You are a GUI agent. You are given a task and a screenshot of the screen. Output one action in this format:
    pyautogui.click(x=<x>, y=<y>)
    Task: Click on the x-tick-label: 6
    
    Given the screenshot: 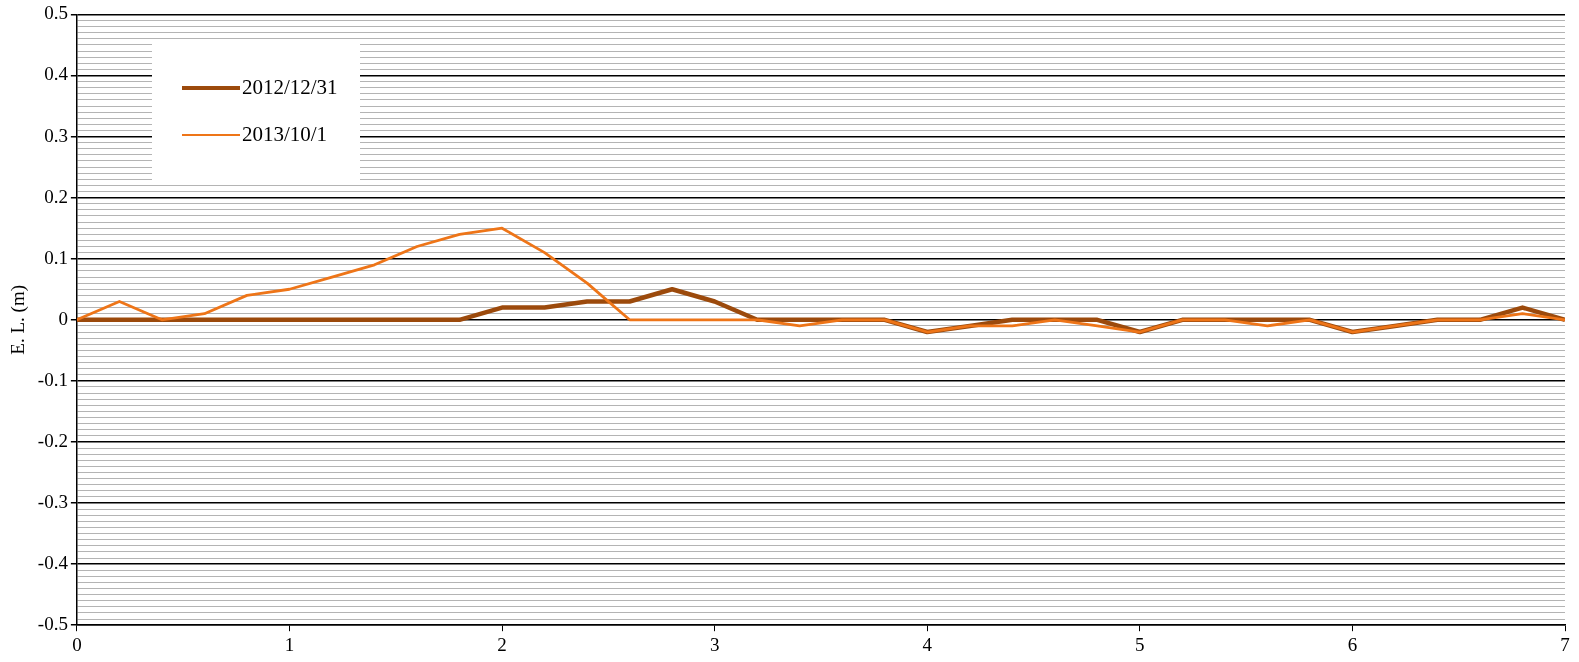 What is the action you would take?
    pyautogui.click(x=1352, y=644)
    